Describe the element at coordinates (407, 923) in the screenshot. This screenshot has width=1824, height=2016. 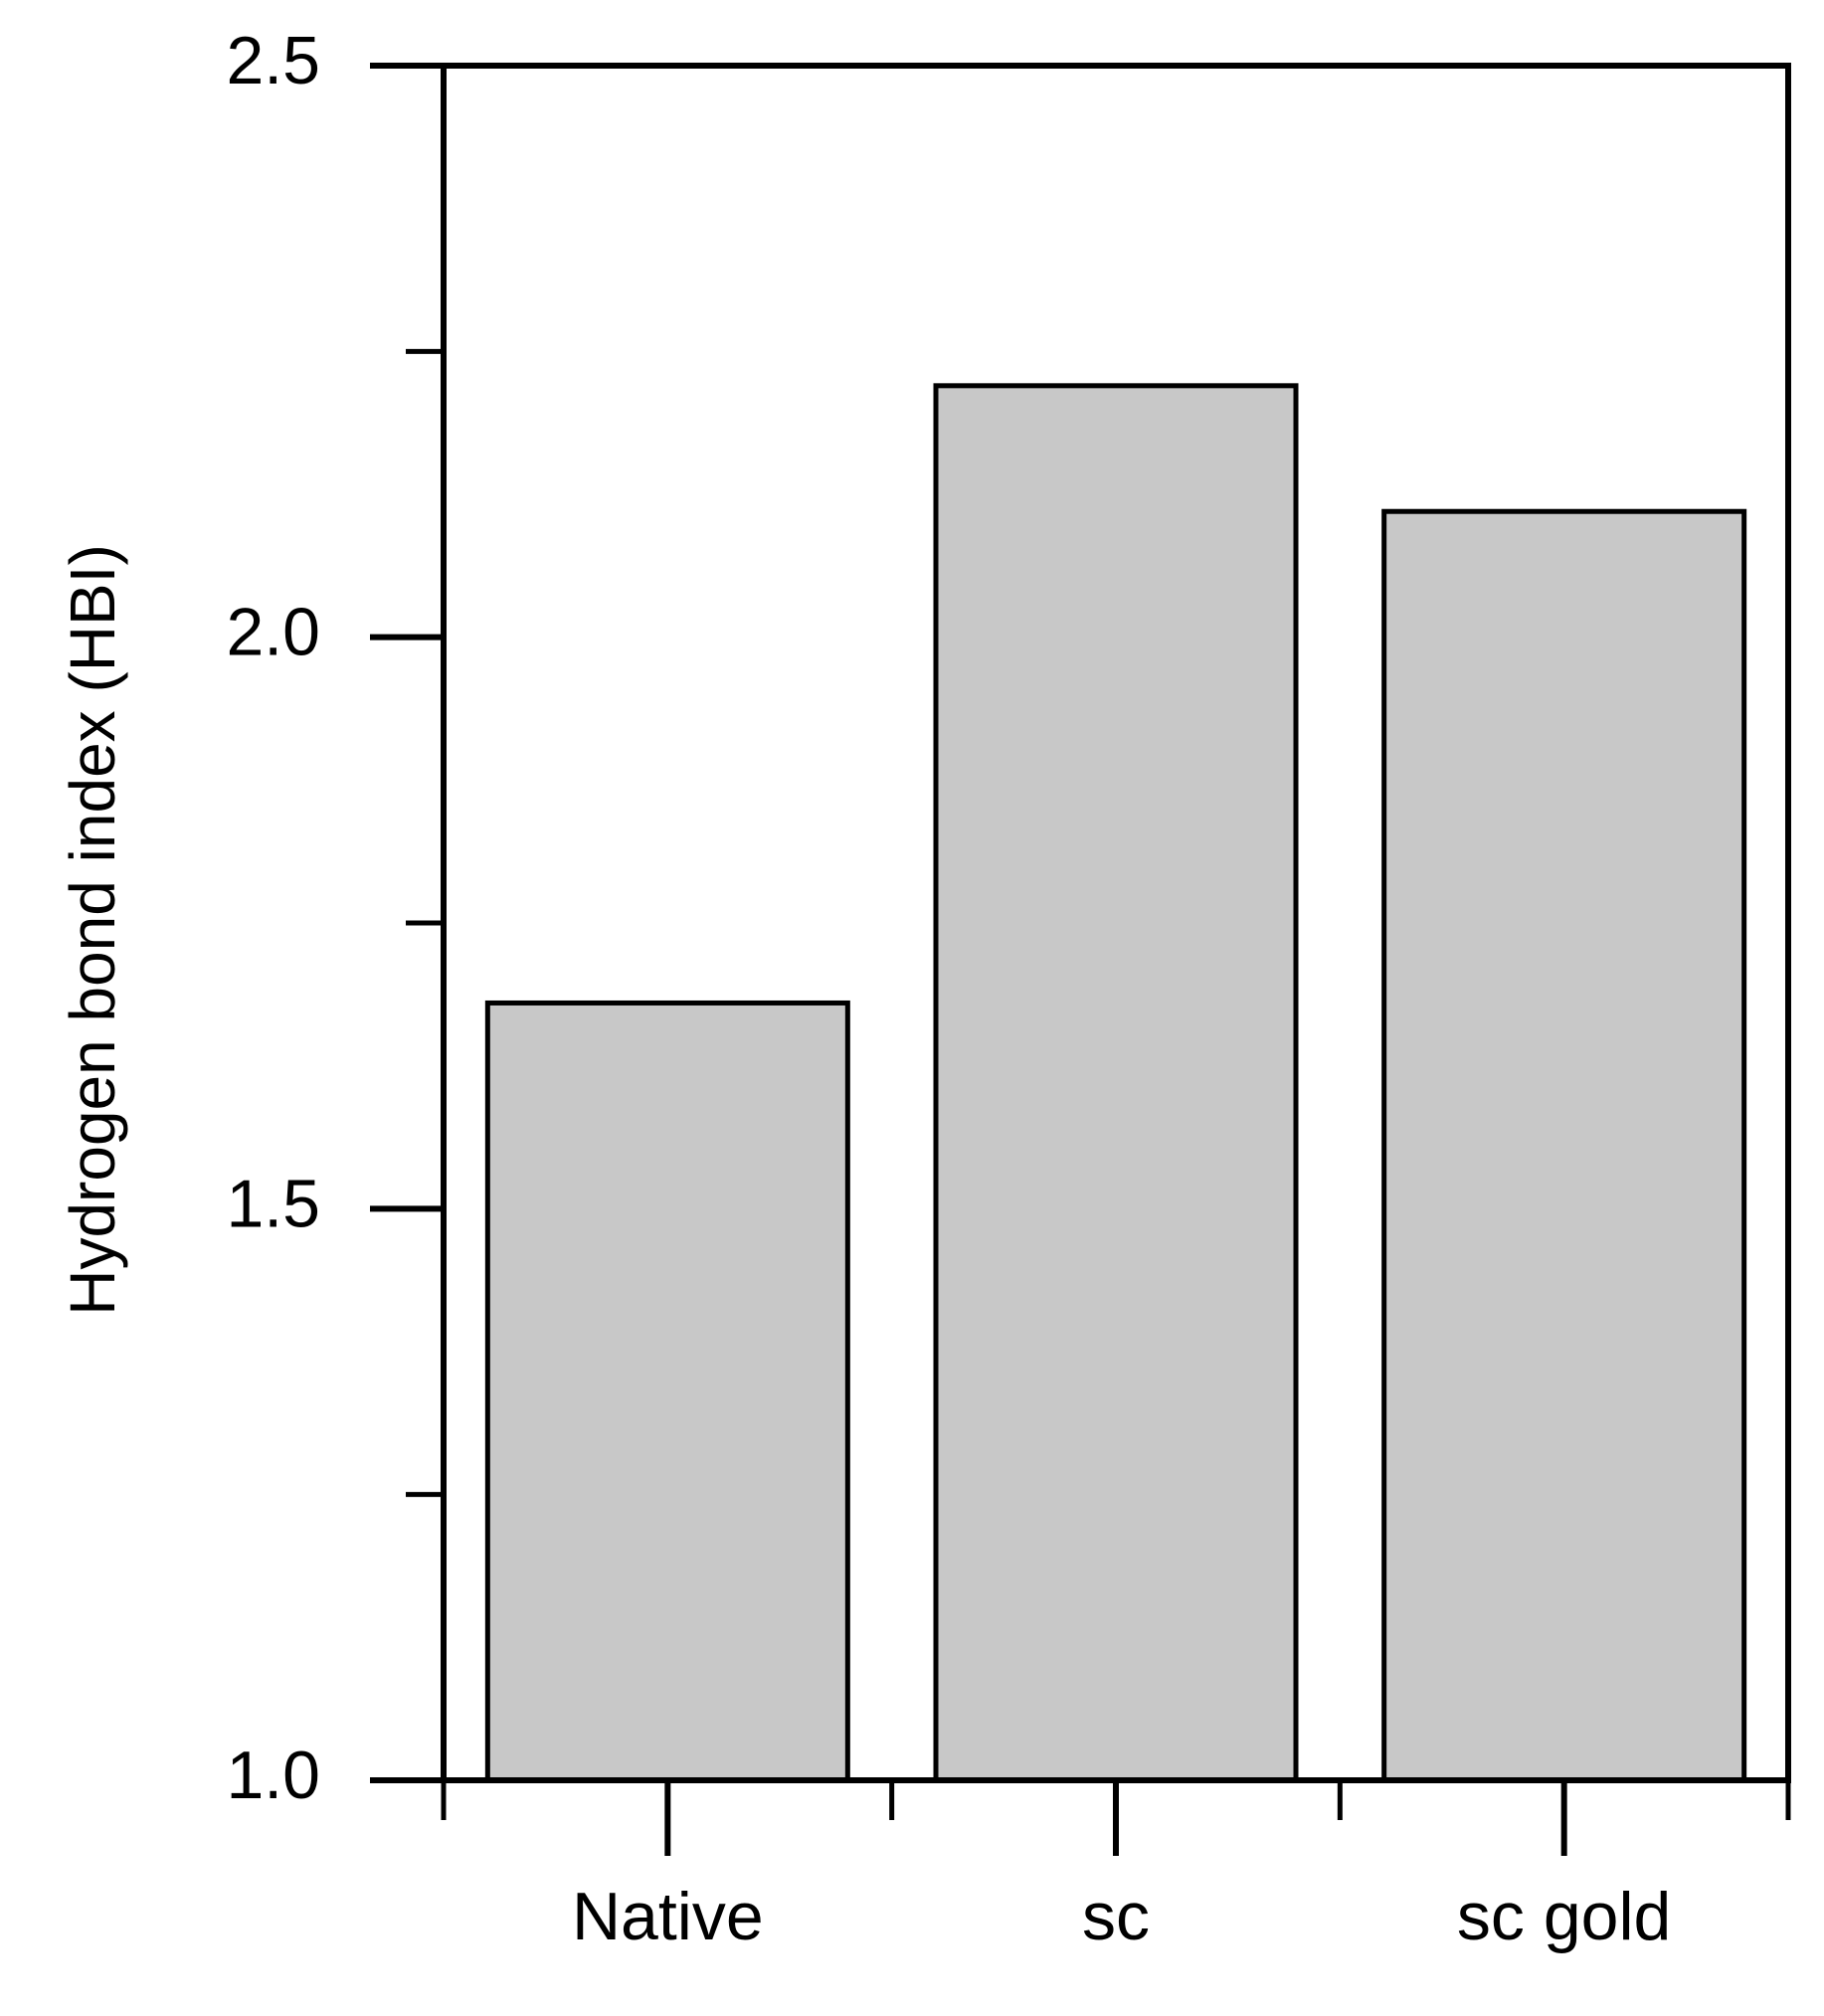
I see `y-axis-ticks` at that location.